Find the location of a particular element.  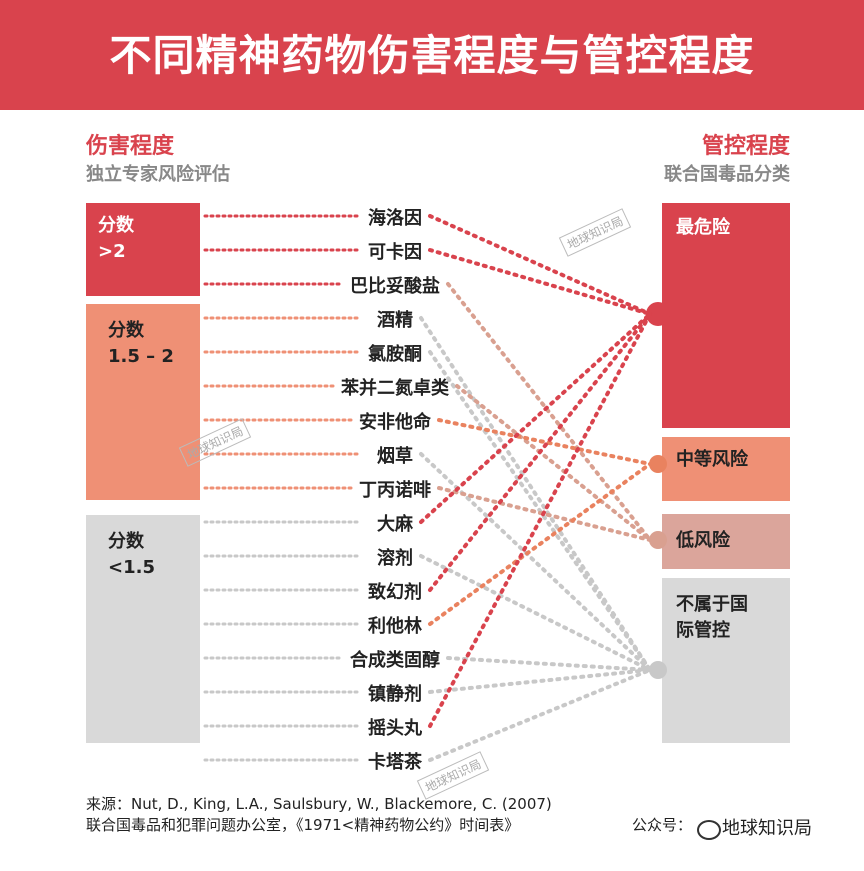

harm-box-label: 分数 1.5 – 2 is located at coordinates (141, 343).